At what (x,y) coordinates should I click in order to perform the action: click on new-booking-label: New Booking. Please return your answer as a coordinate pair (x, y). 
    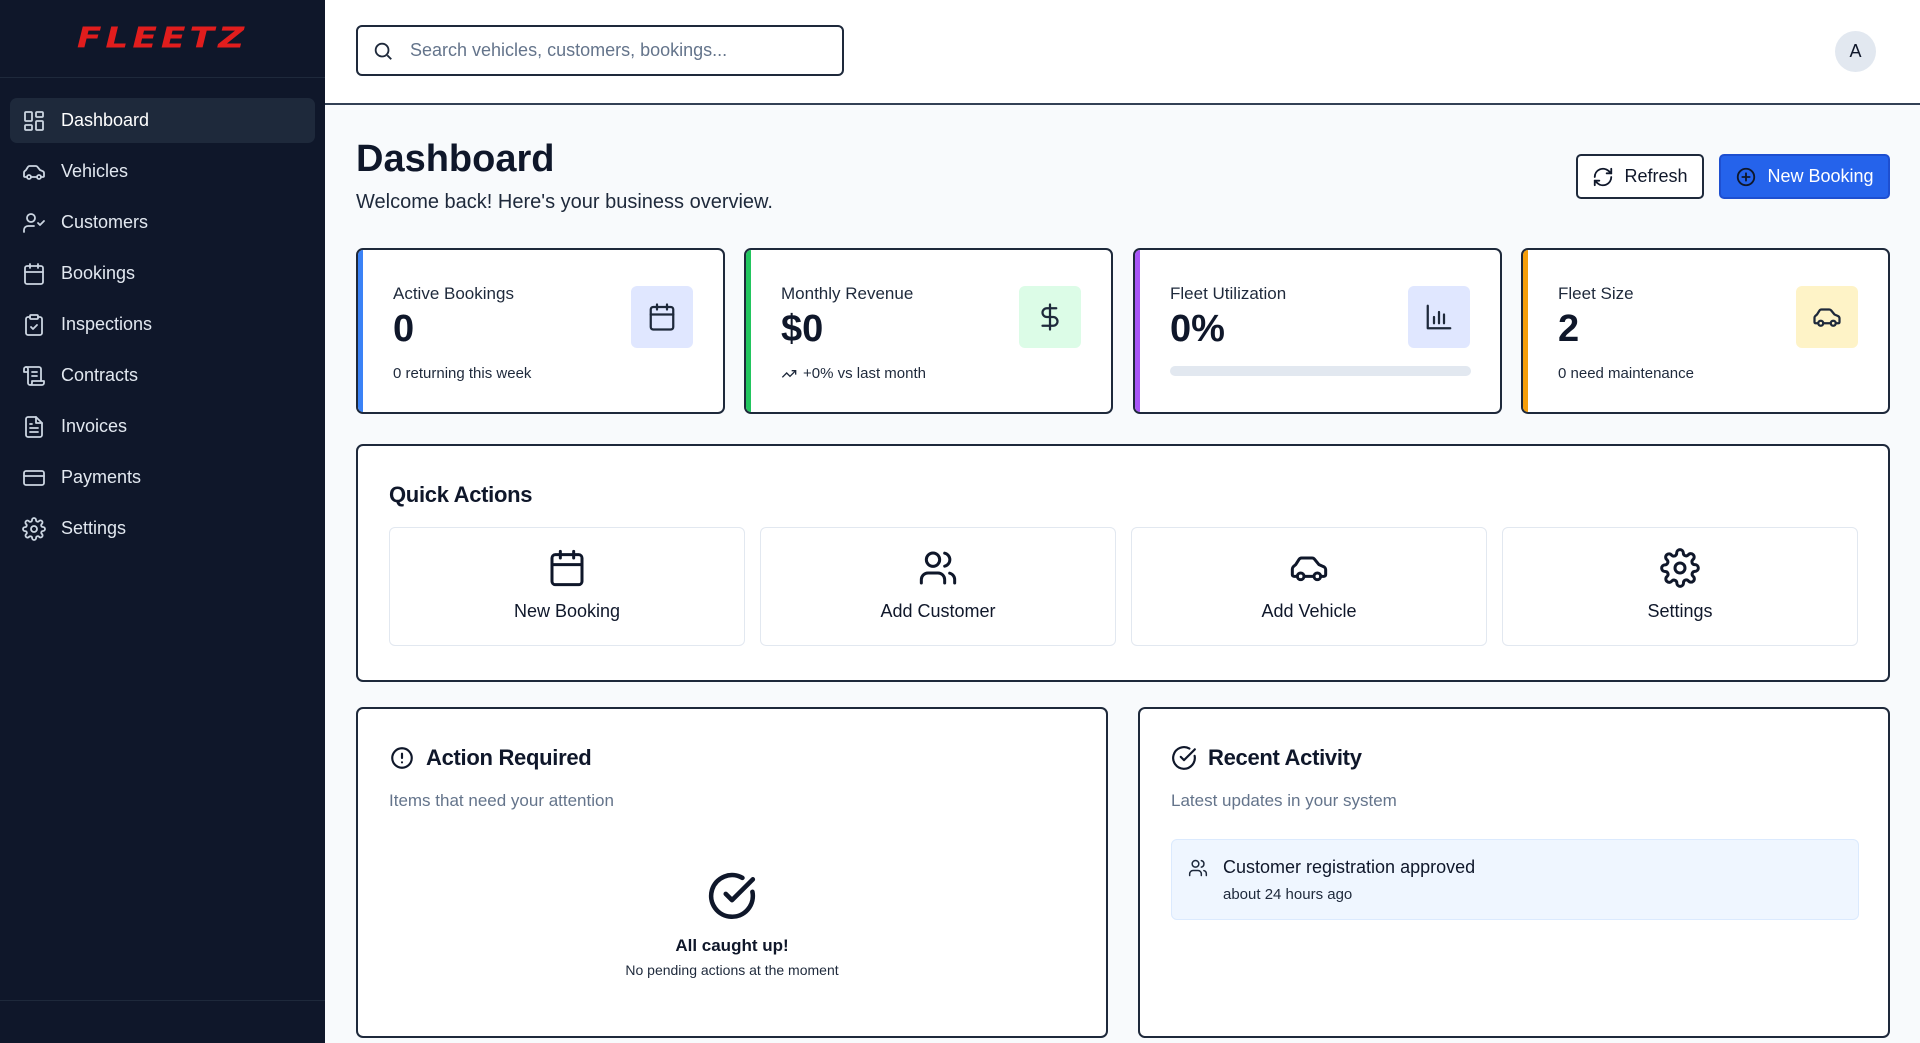
    Looking at the image, I should click on (1820, 176).